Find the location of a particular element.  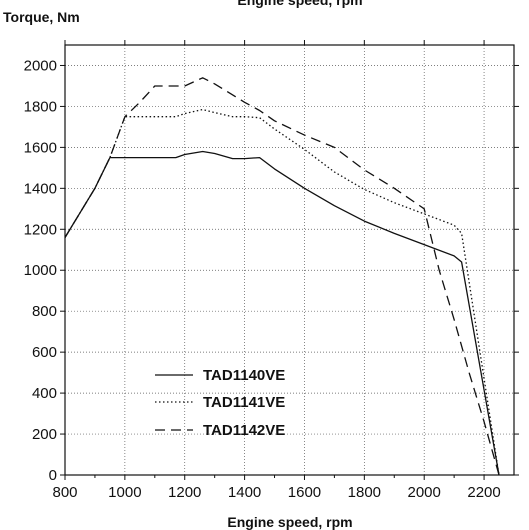

y-tick-label-1200: 1200 is located at coordinates (40, 229).